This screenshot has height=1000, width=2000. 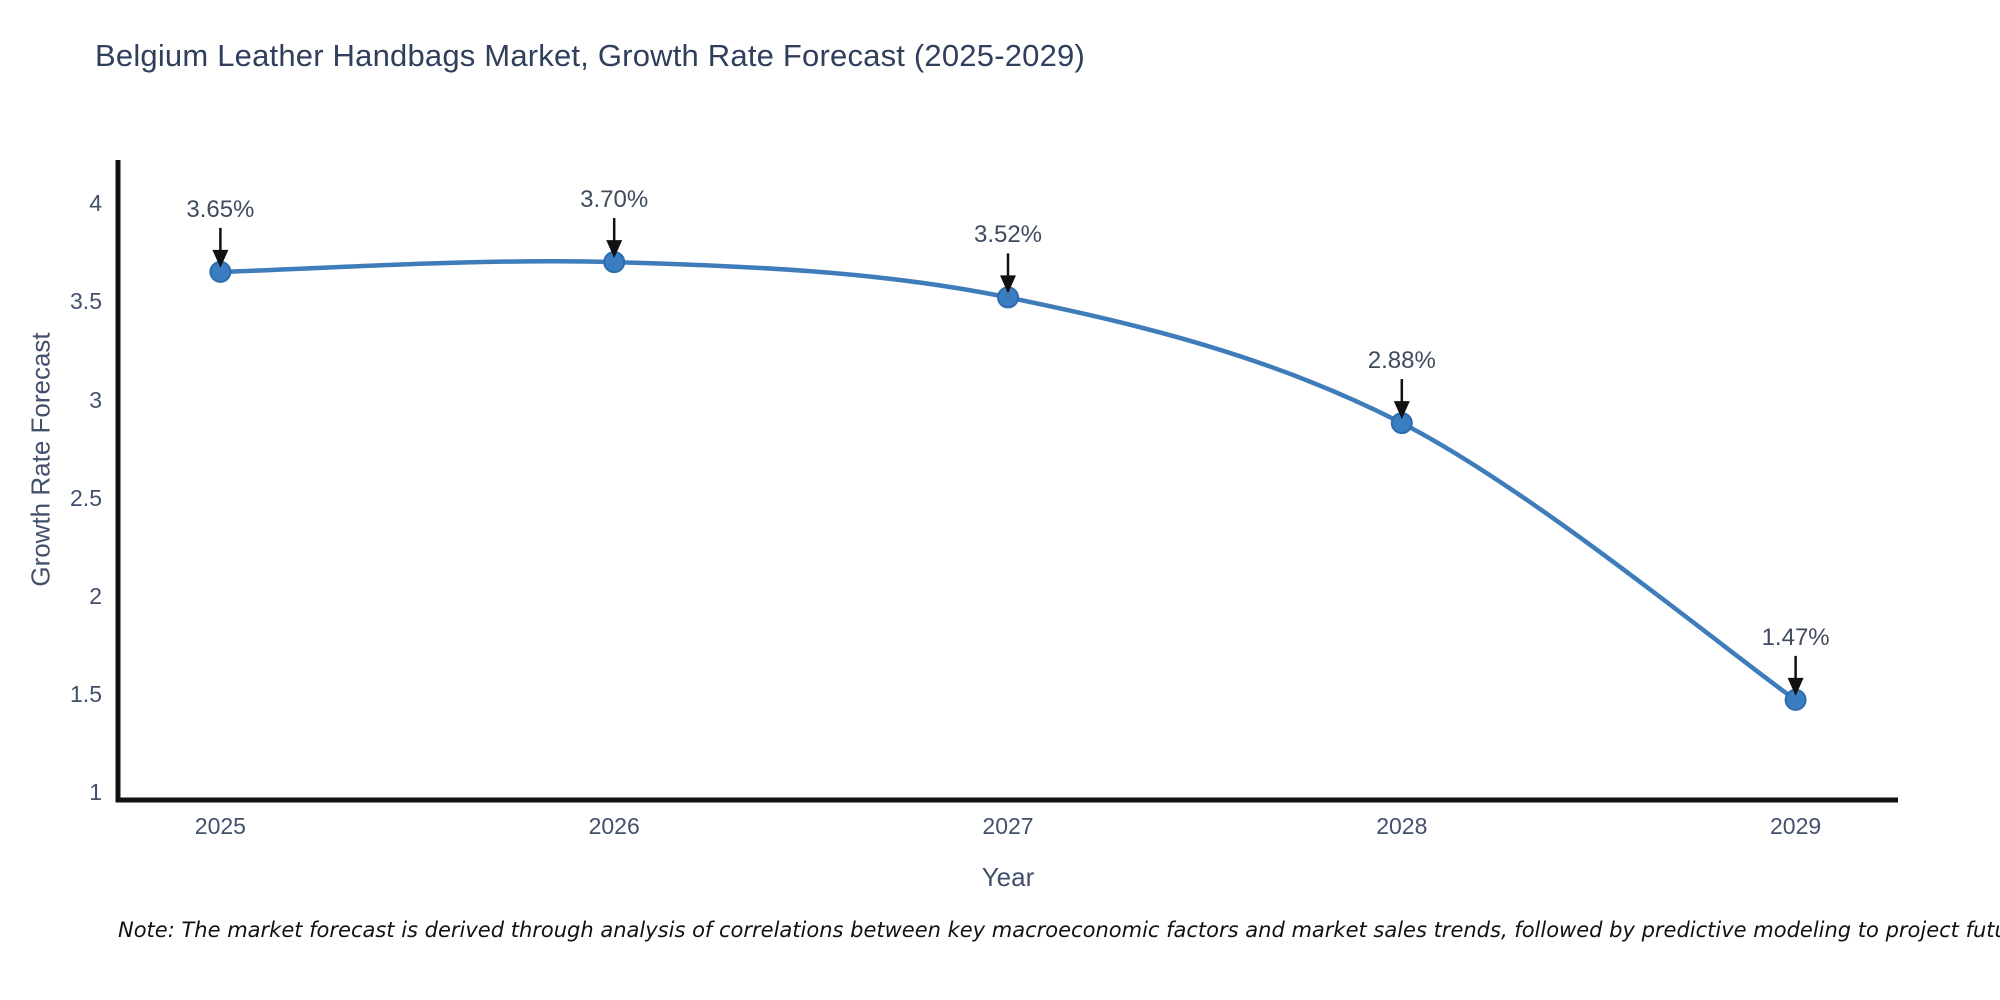 What do you see at coordinates (1795, 637) in the screenshot?
I see `point-annotation-2029: 1.47%` at bounding box center [1795, 637].